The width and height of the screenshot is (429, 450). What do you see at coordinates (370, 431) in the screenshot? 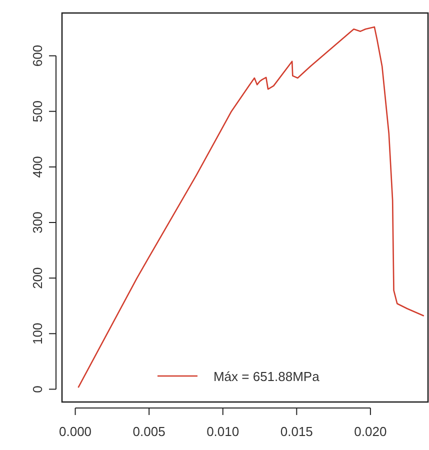
I see `x-tick-label: 0.020` at bounding box center [370, 431].